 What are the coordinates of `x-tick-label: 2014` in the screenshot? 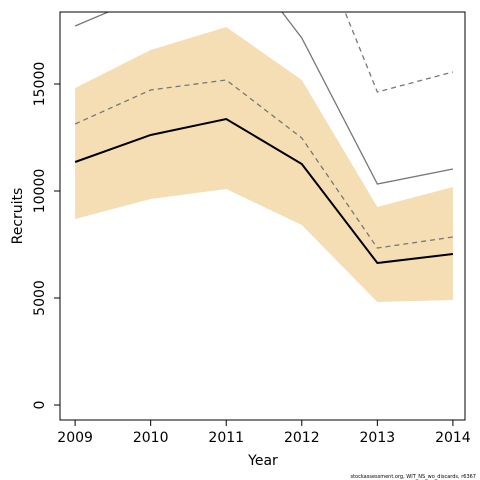 It's located at (453, 438).